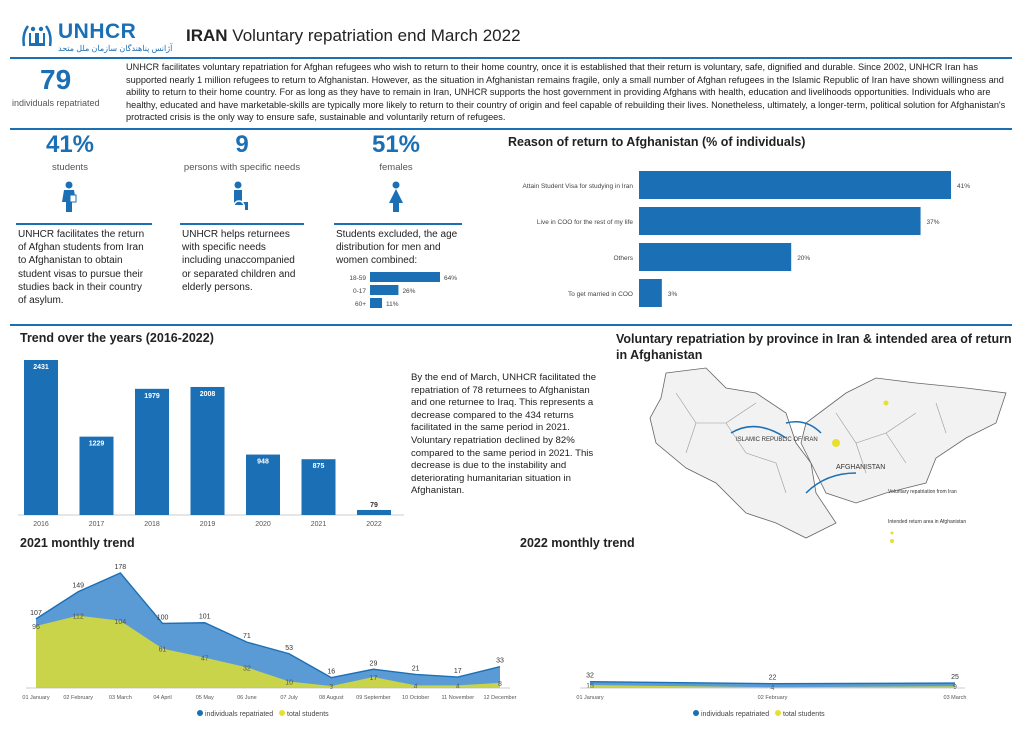 The width and height of the screenshot is (1024, 740). What do you see at coordinates (374, 505) in the screenshot?
I see `trend-value-label: 79` at bounding box center [374, 505].